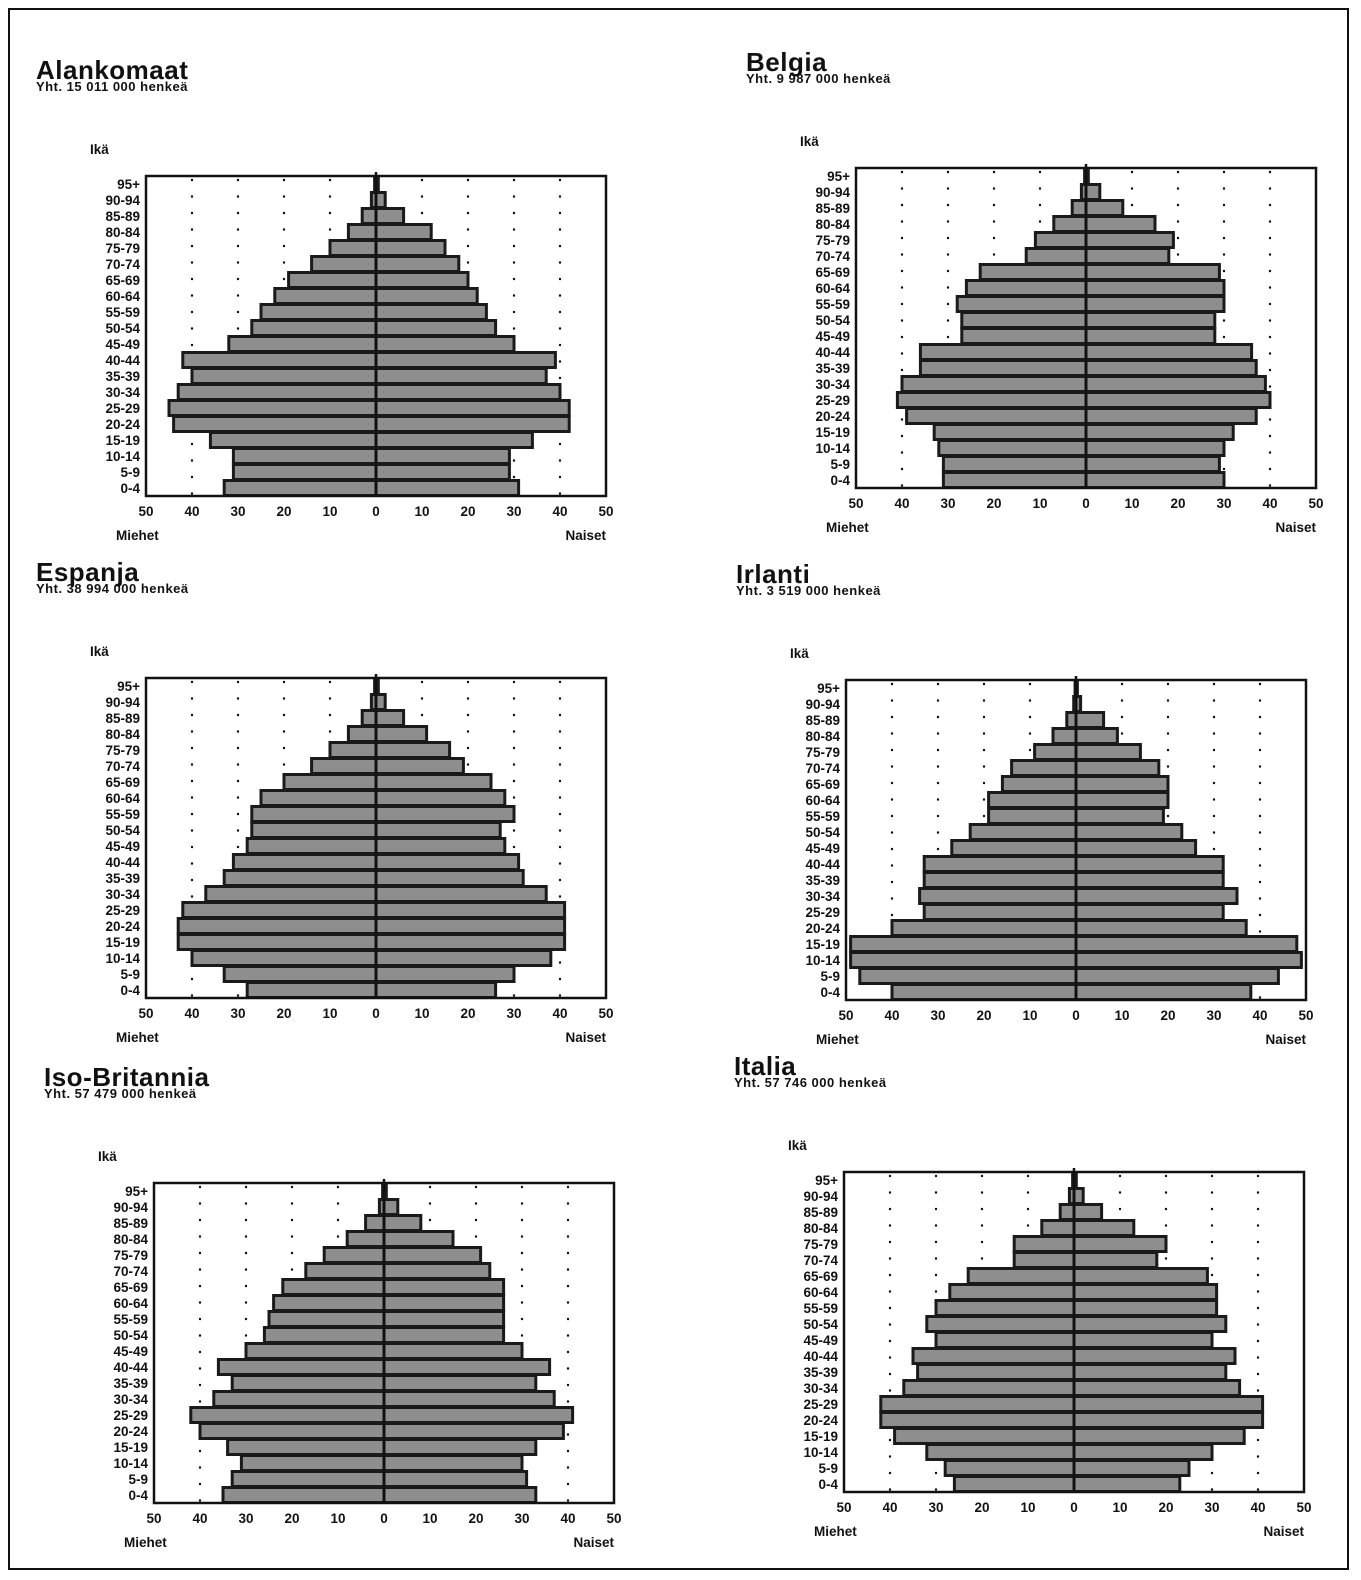 The width and height of the screenshot is (1361, 1580). Describe the element at coordinates (820, 1228) in the screenshot. I see `age-tick-label: 80-84` at that location.